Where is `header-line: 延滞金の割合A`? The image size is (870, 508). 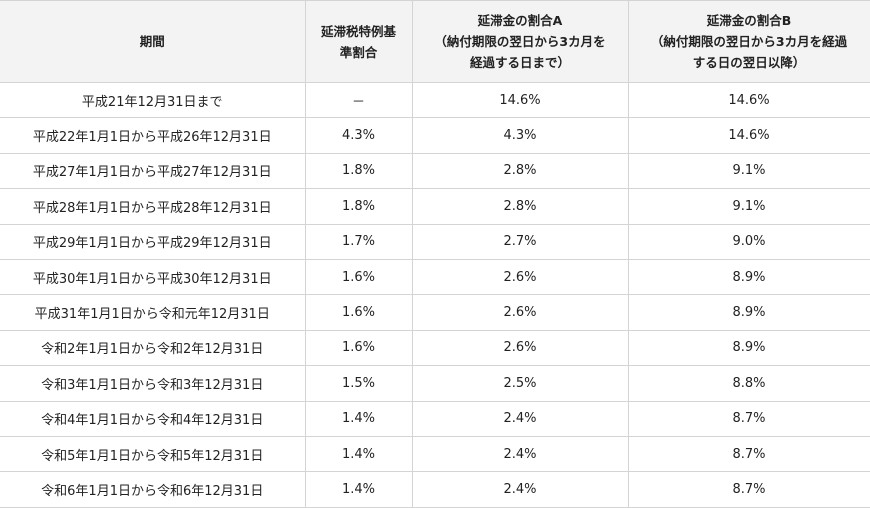 header-line: 延滞金の割合A is located at coordinates (520, 20).